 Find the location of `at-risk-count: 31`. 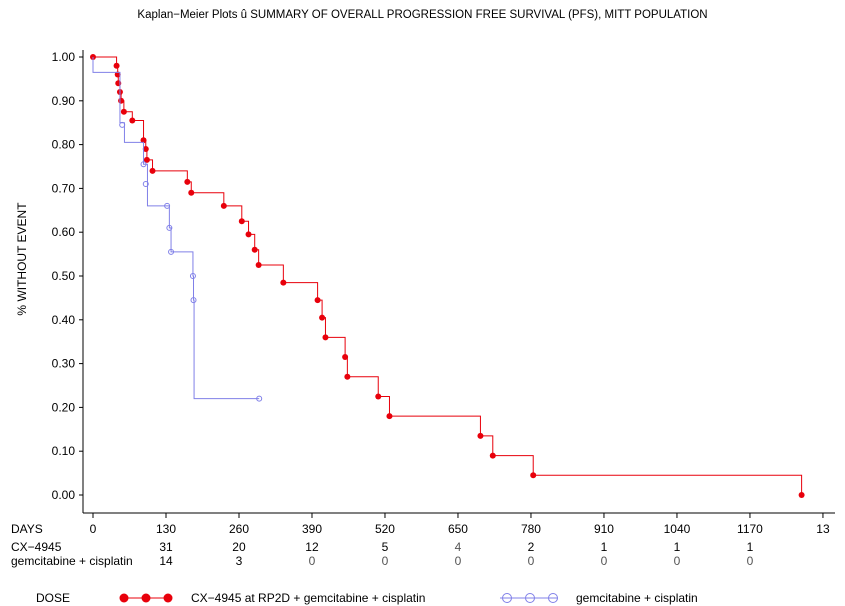

at-risk-count: 31 is located at coordinates (166, 547).